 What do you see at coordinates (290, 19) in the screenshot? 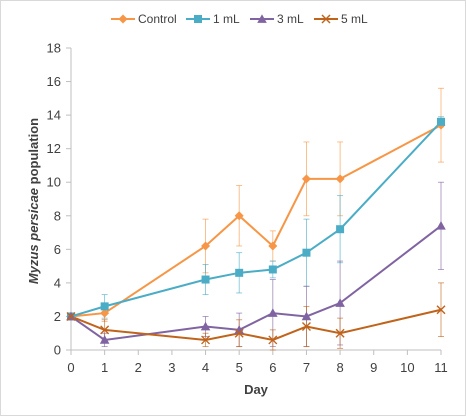
I see `legend-label-3-ml: 3 mL` at bounding box center [290, 19].